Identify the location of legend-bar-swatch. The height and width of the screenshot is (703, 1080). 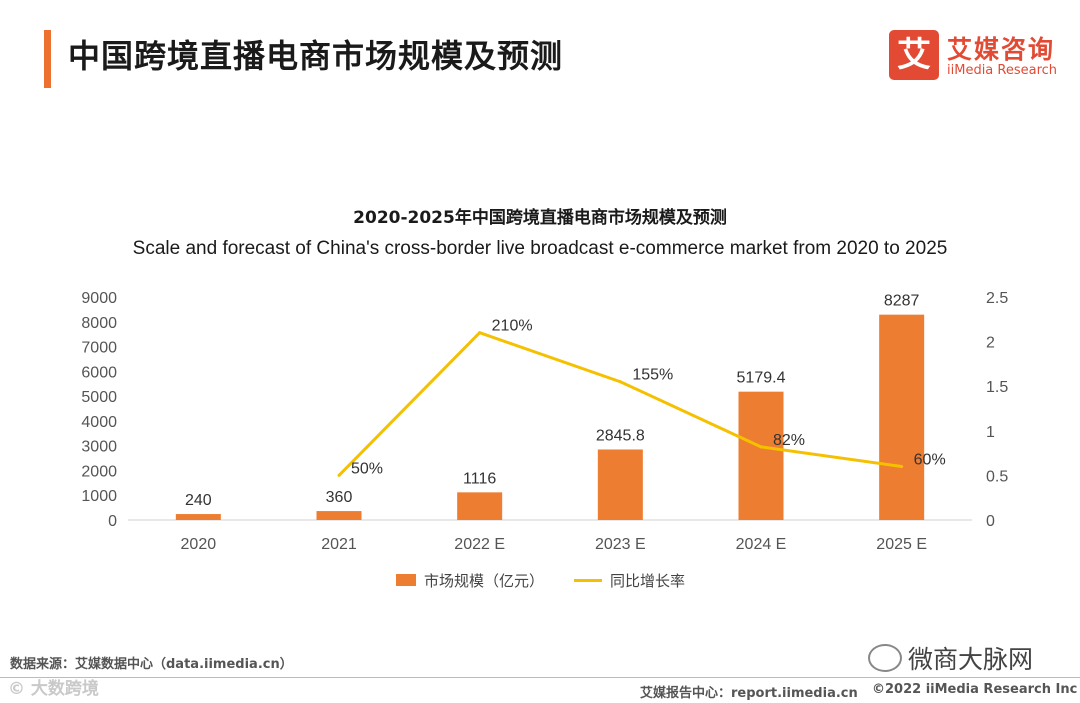
(406, 580).